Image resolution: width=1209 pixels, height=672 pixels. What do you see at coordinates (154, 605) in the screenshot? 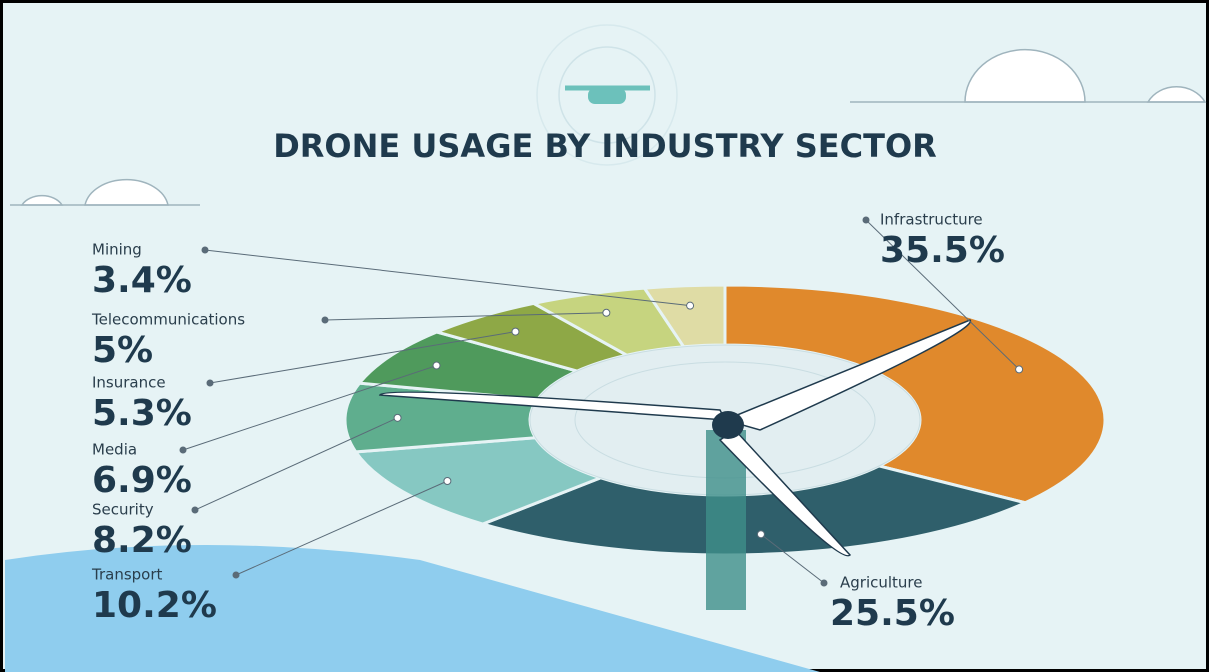
I see `value-label: 10.2%` at bounding box center [154, 605].